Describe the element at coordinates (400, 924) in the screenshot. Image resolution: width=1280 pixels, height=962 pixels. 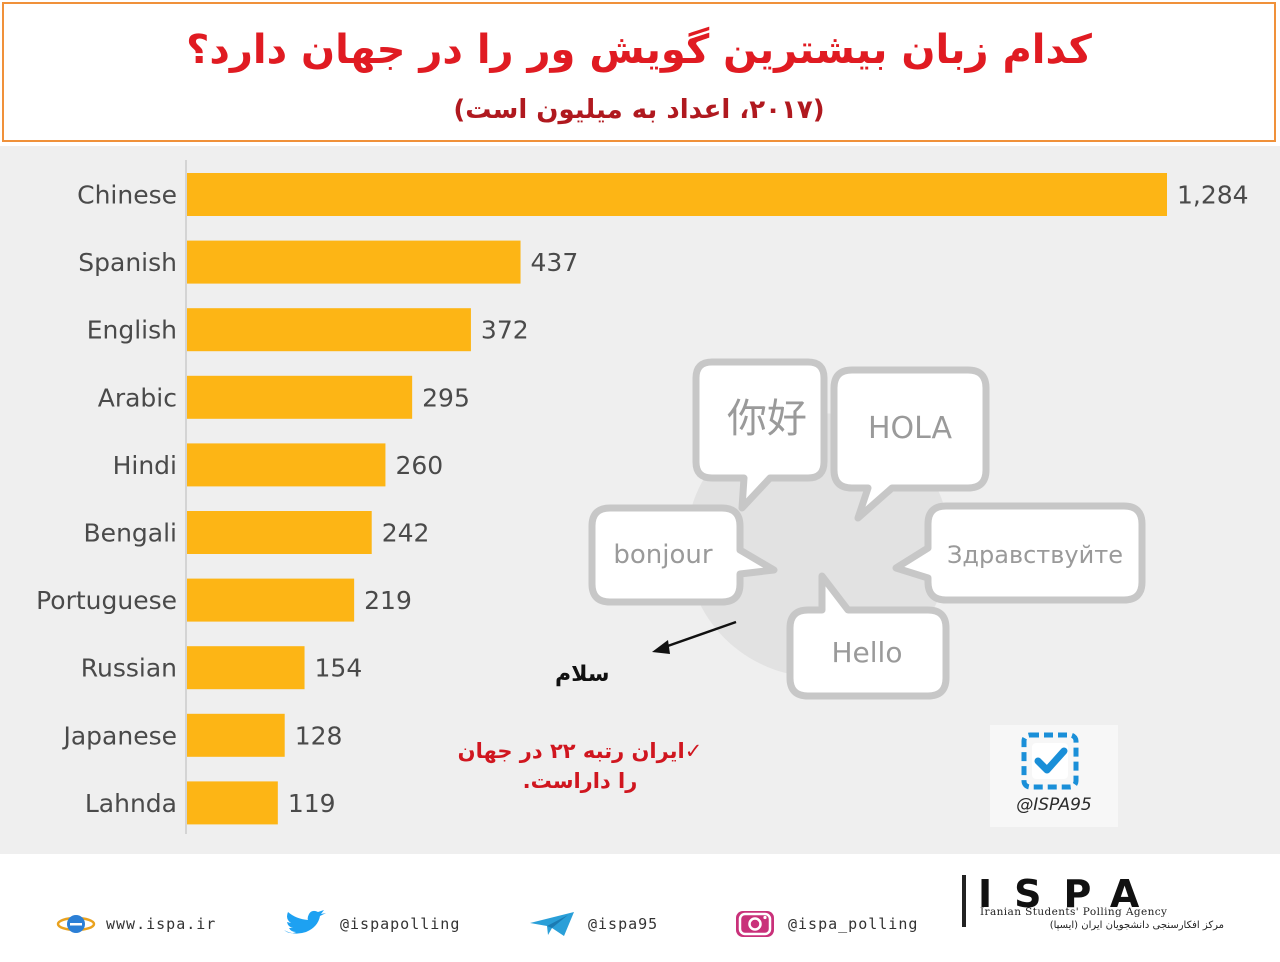
I see `twitter-text: @ispapolling` at that location.